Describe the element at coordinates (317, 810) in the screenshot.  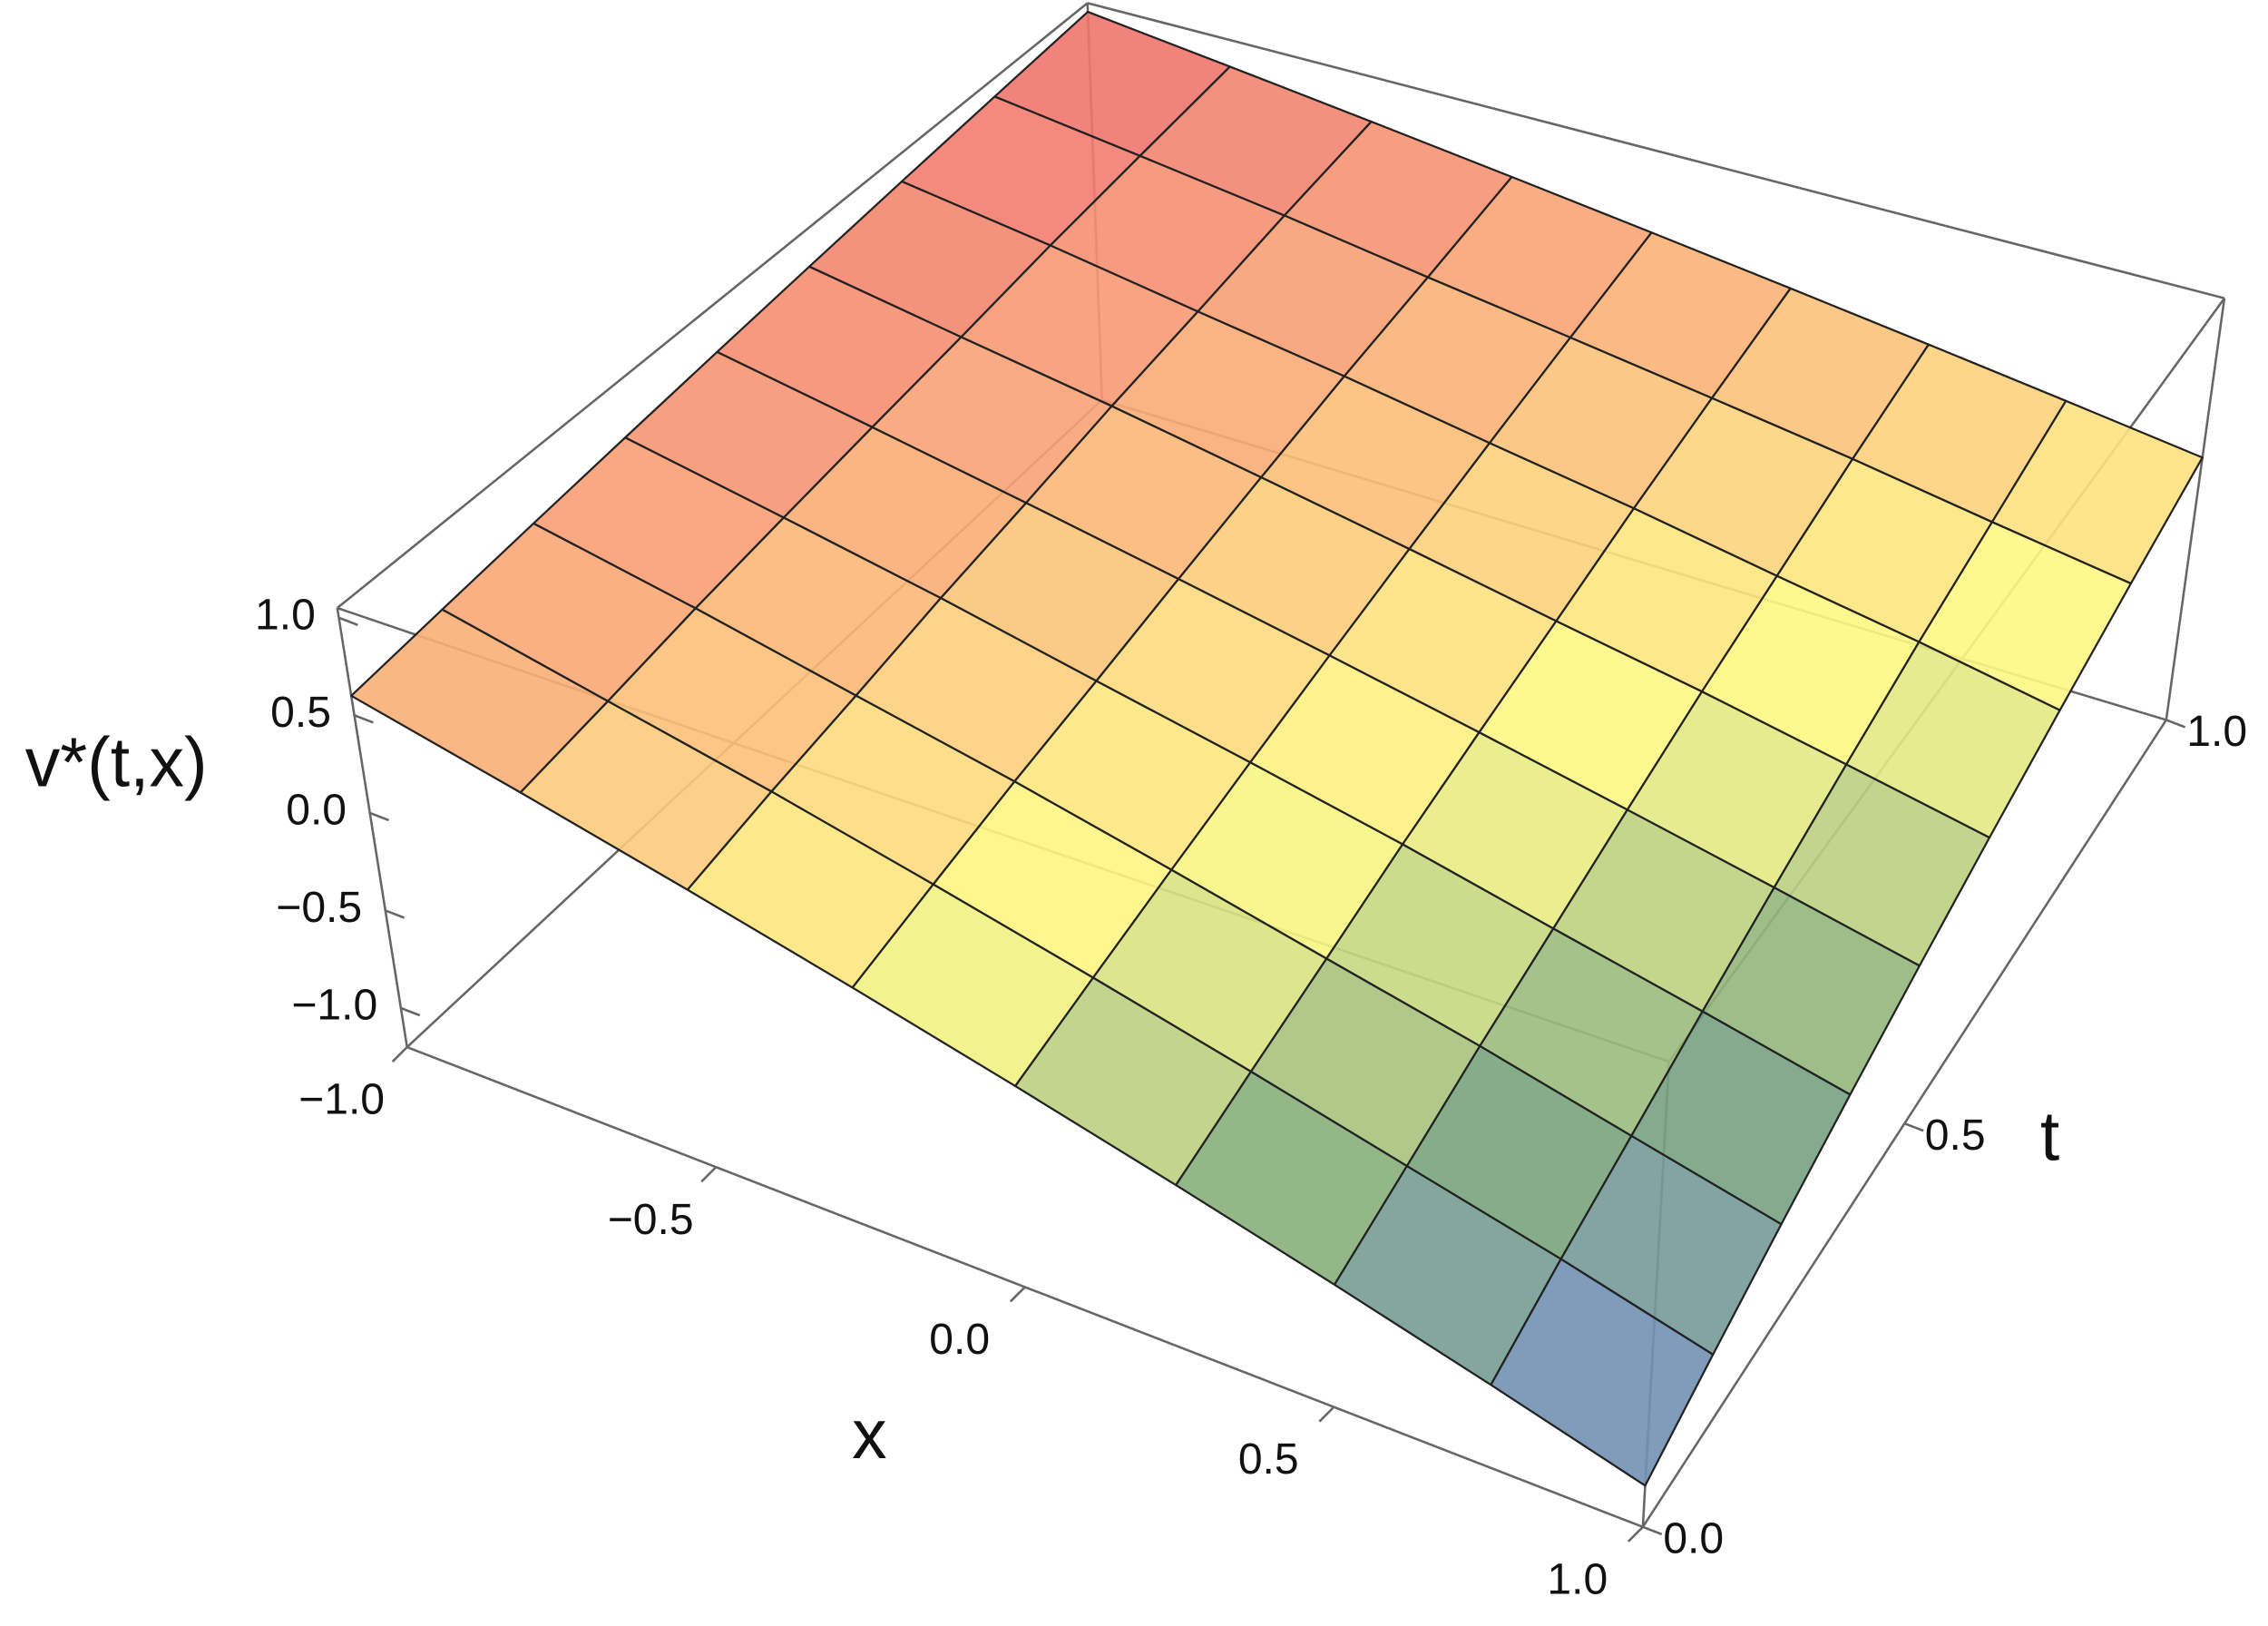
I see `z-tick-label: 0.0` at that location.